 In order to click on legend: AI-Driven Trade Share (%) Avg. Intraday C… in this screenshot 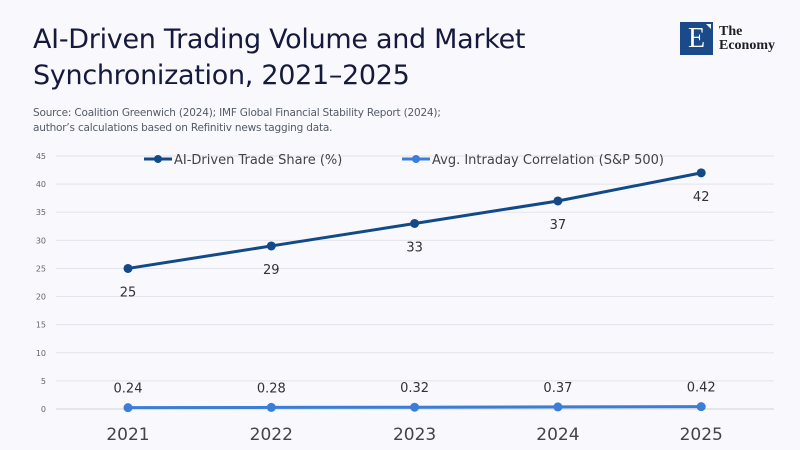, I will do `click(404, 160)`.